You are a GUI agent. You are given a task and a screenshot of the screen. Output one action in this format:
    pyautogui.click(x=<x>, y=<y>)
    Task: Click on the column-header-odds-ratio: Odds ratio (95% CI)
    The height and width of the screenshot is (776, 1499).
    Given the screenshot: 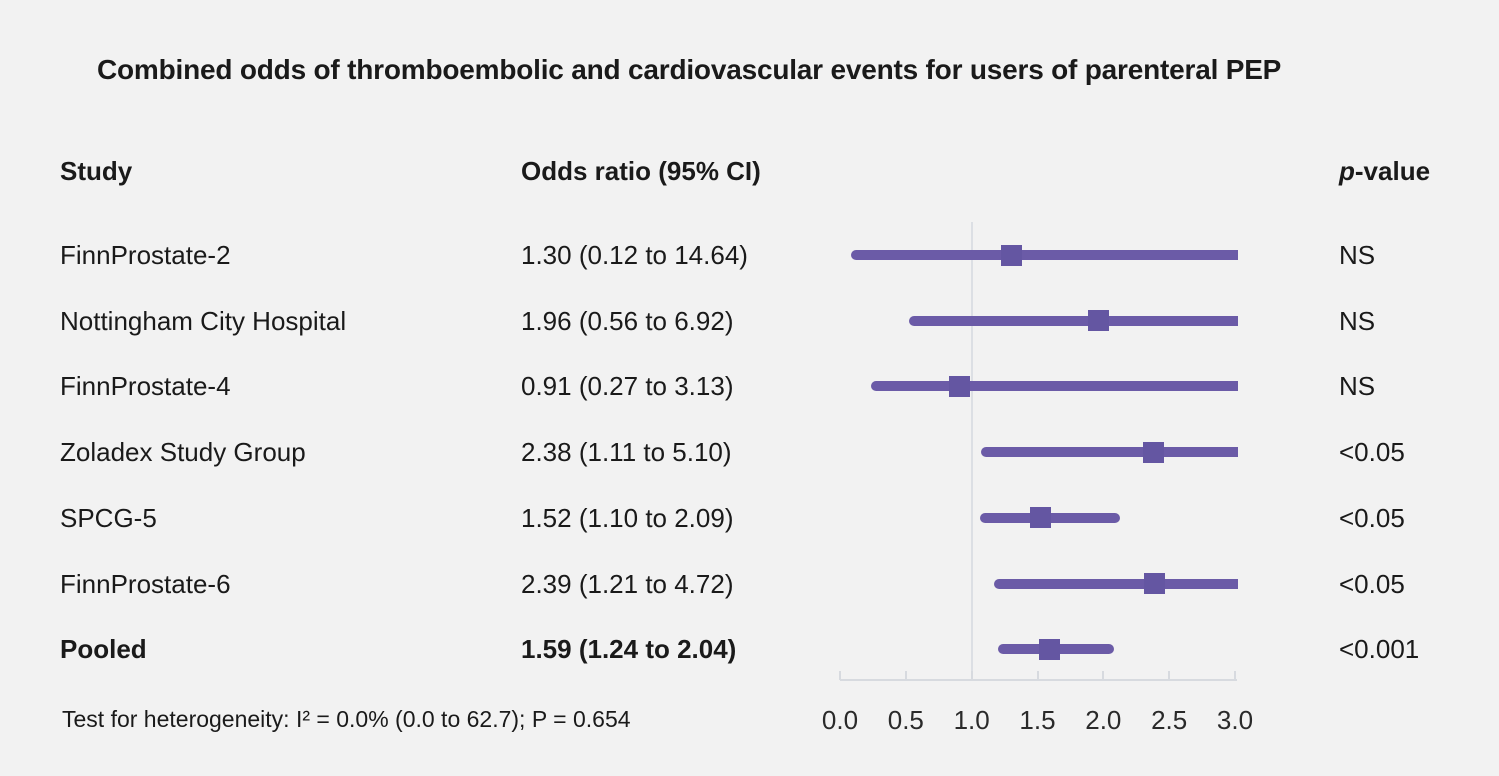 What is the action you would take?
    pyautogui.click(x=641, y=171)
    